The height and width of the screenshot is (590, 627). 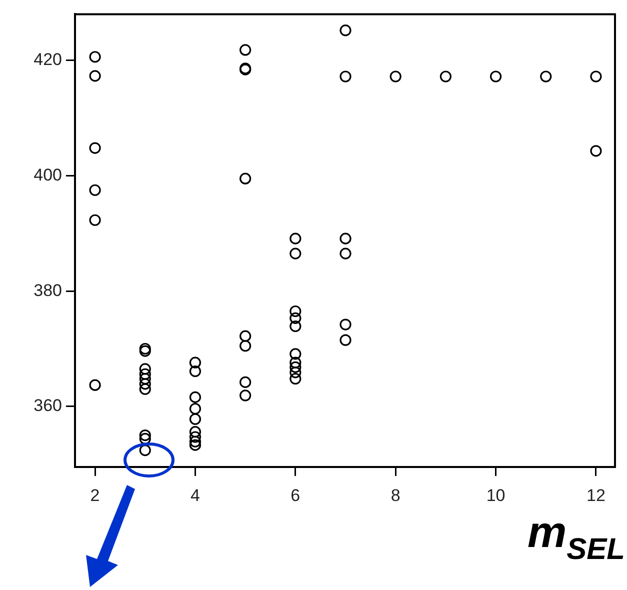 I want to click on x-axis-title: m$_{SEL}$, so click(x=576, y=537).